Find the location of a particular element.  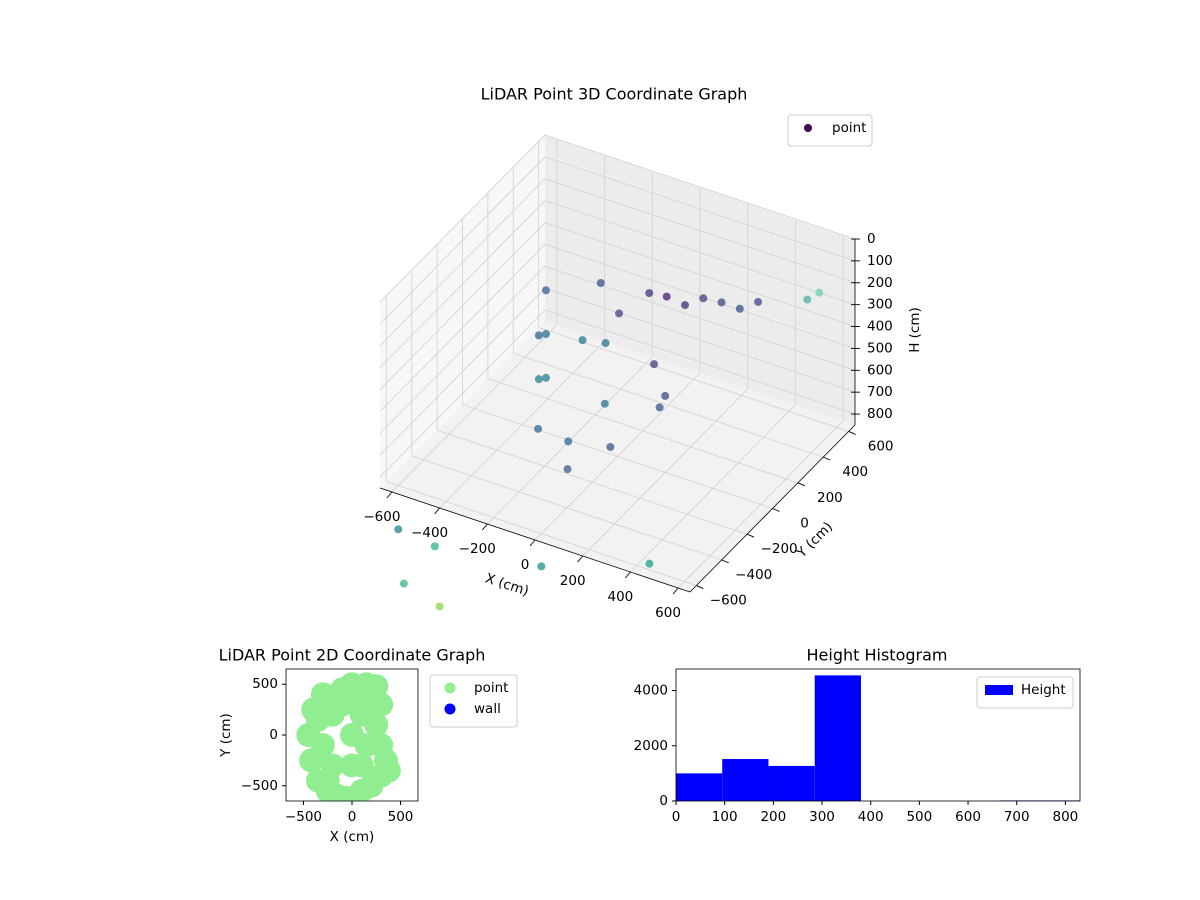

z-tick-label: 700 is located at coordinates (880, 392).